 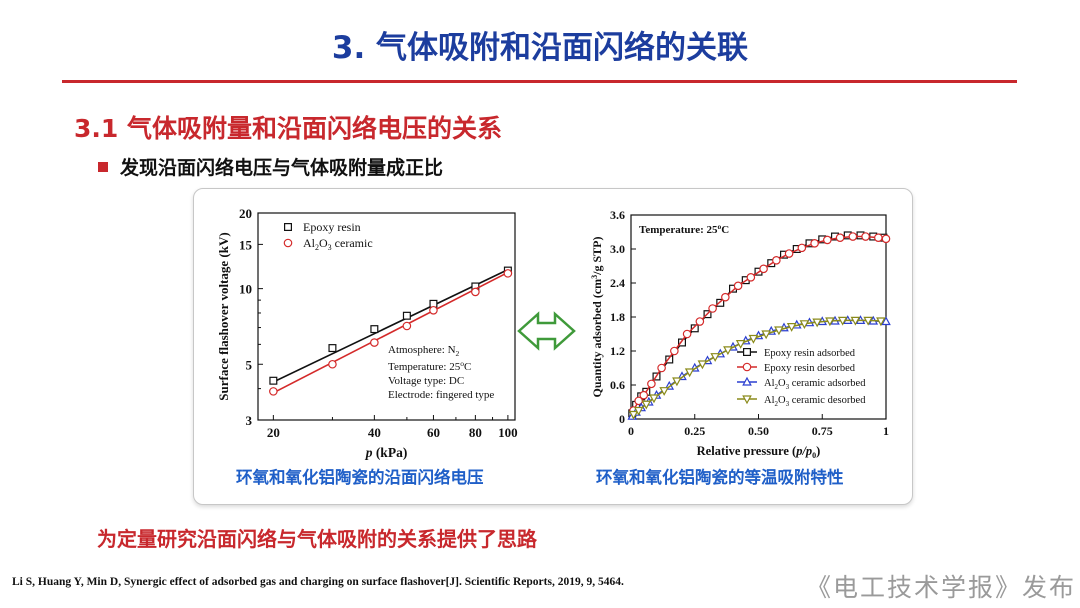 I want to click on y-tick-label: 1.2, so click(x=617, y=351).